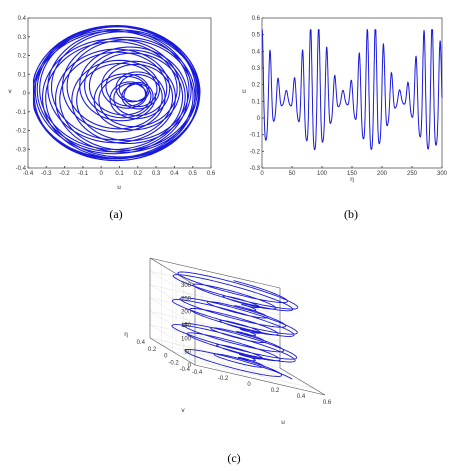 The image size is (474, 471). Describe the element at coordinates (256, 36) in the screenshot. I see `panel-b-y-tick-label: 0.5` at that location.